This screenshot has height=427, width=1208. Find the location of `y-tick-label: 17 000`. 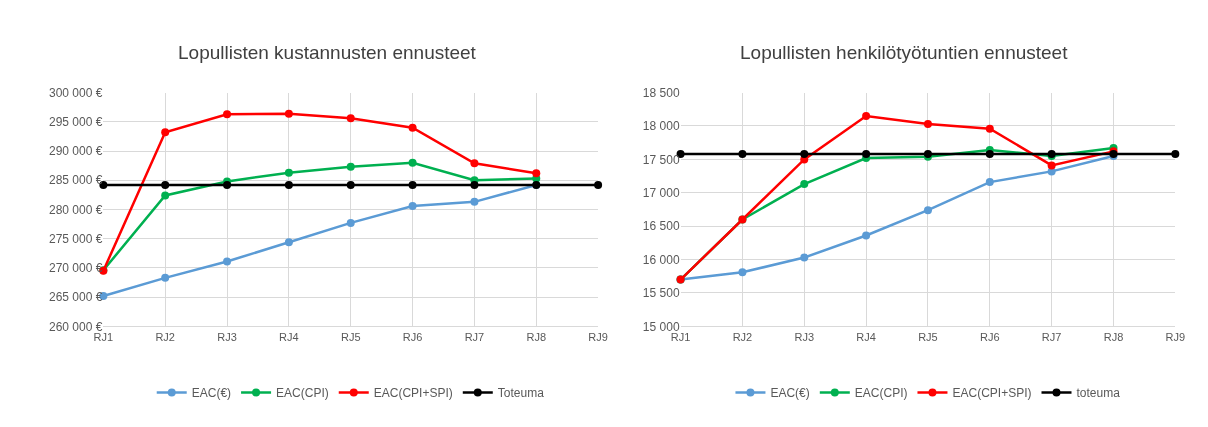

y-tick-label: 17 000 is located at coordinates (661, 192).